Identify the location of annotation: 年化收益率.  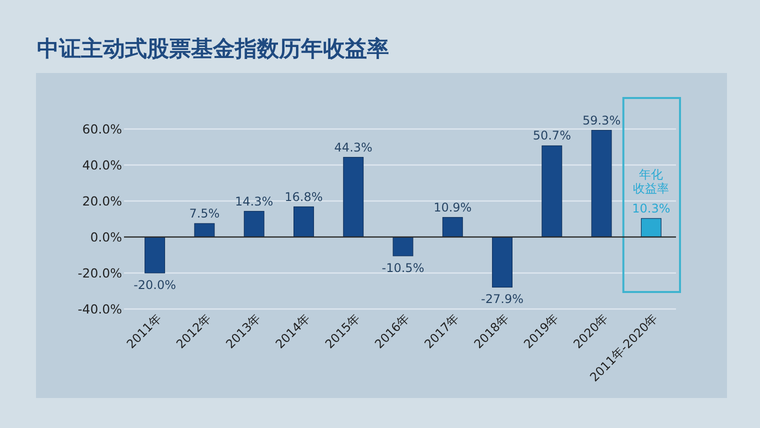
(651, 181).